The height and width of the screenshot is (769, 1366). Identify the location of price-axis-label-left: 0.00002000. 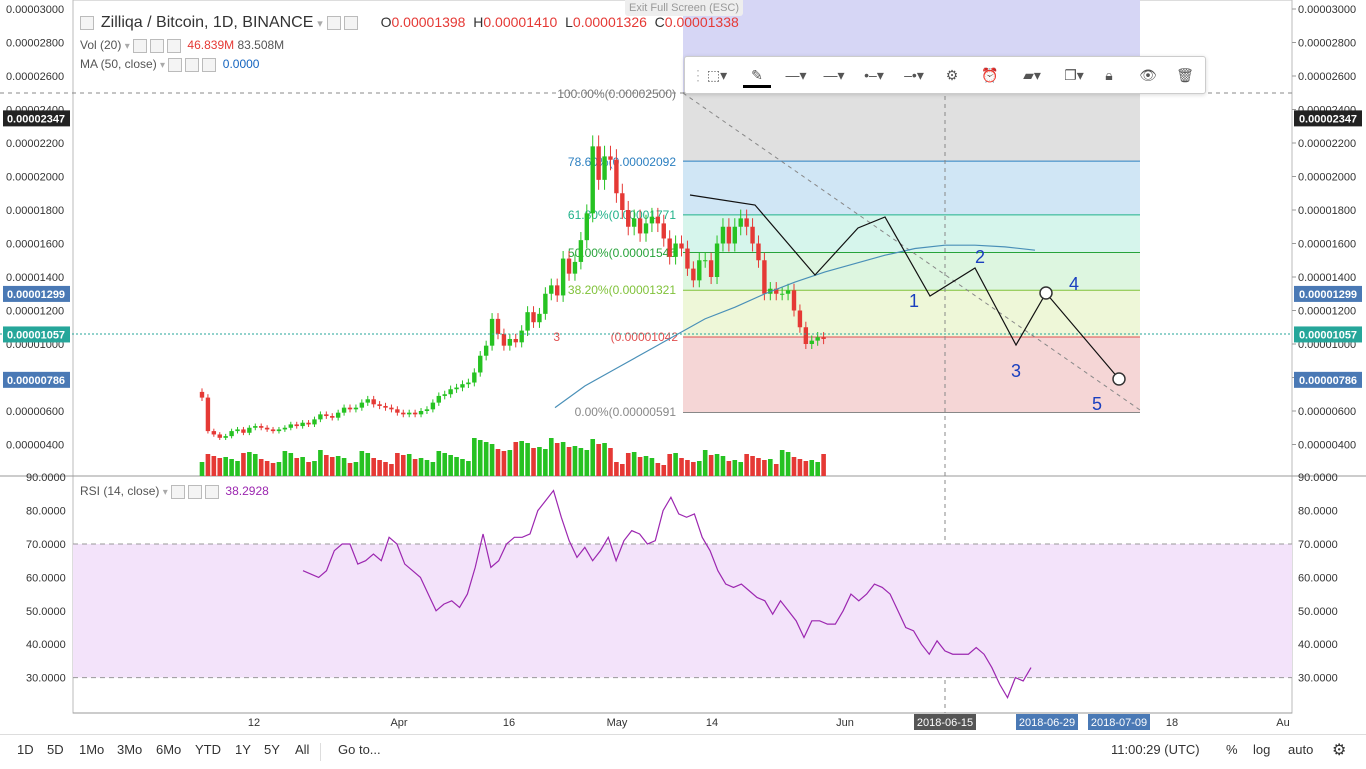
(35, 178).